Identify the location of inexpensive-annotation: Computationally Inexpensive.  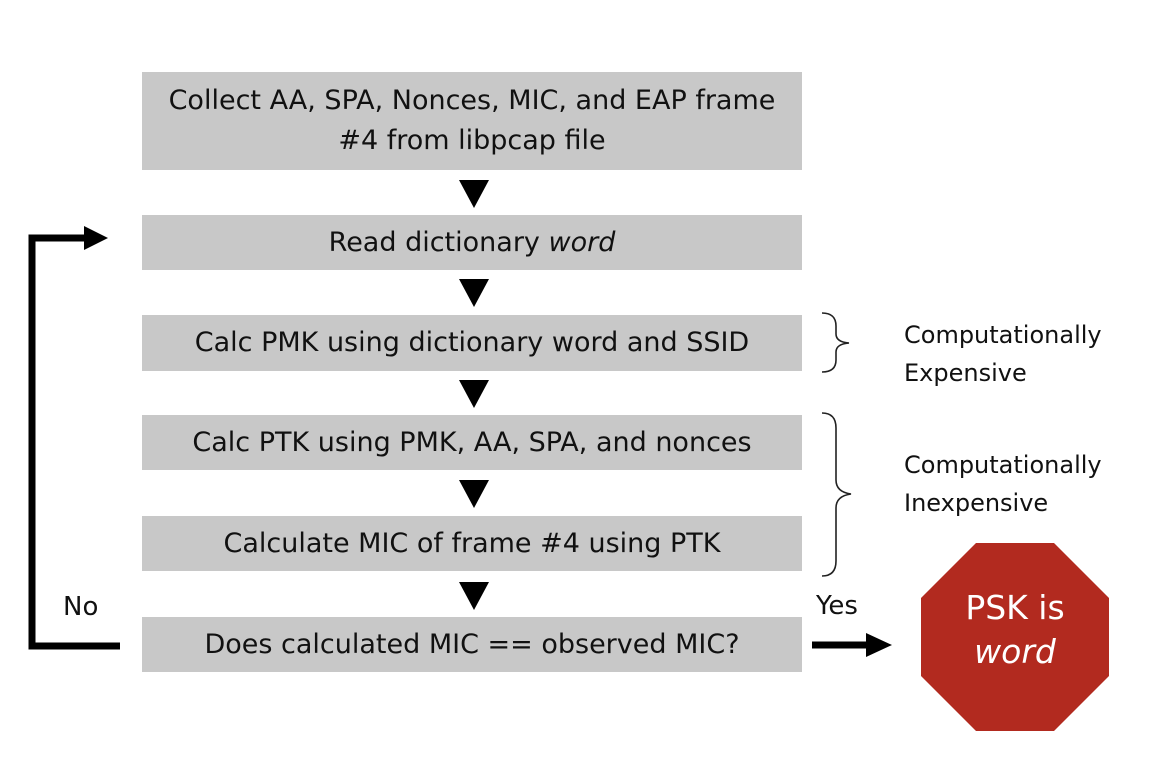
(1003, 484).